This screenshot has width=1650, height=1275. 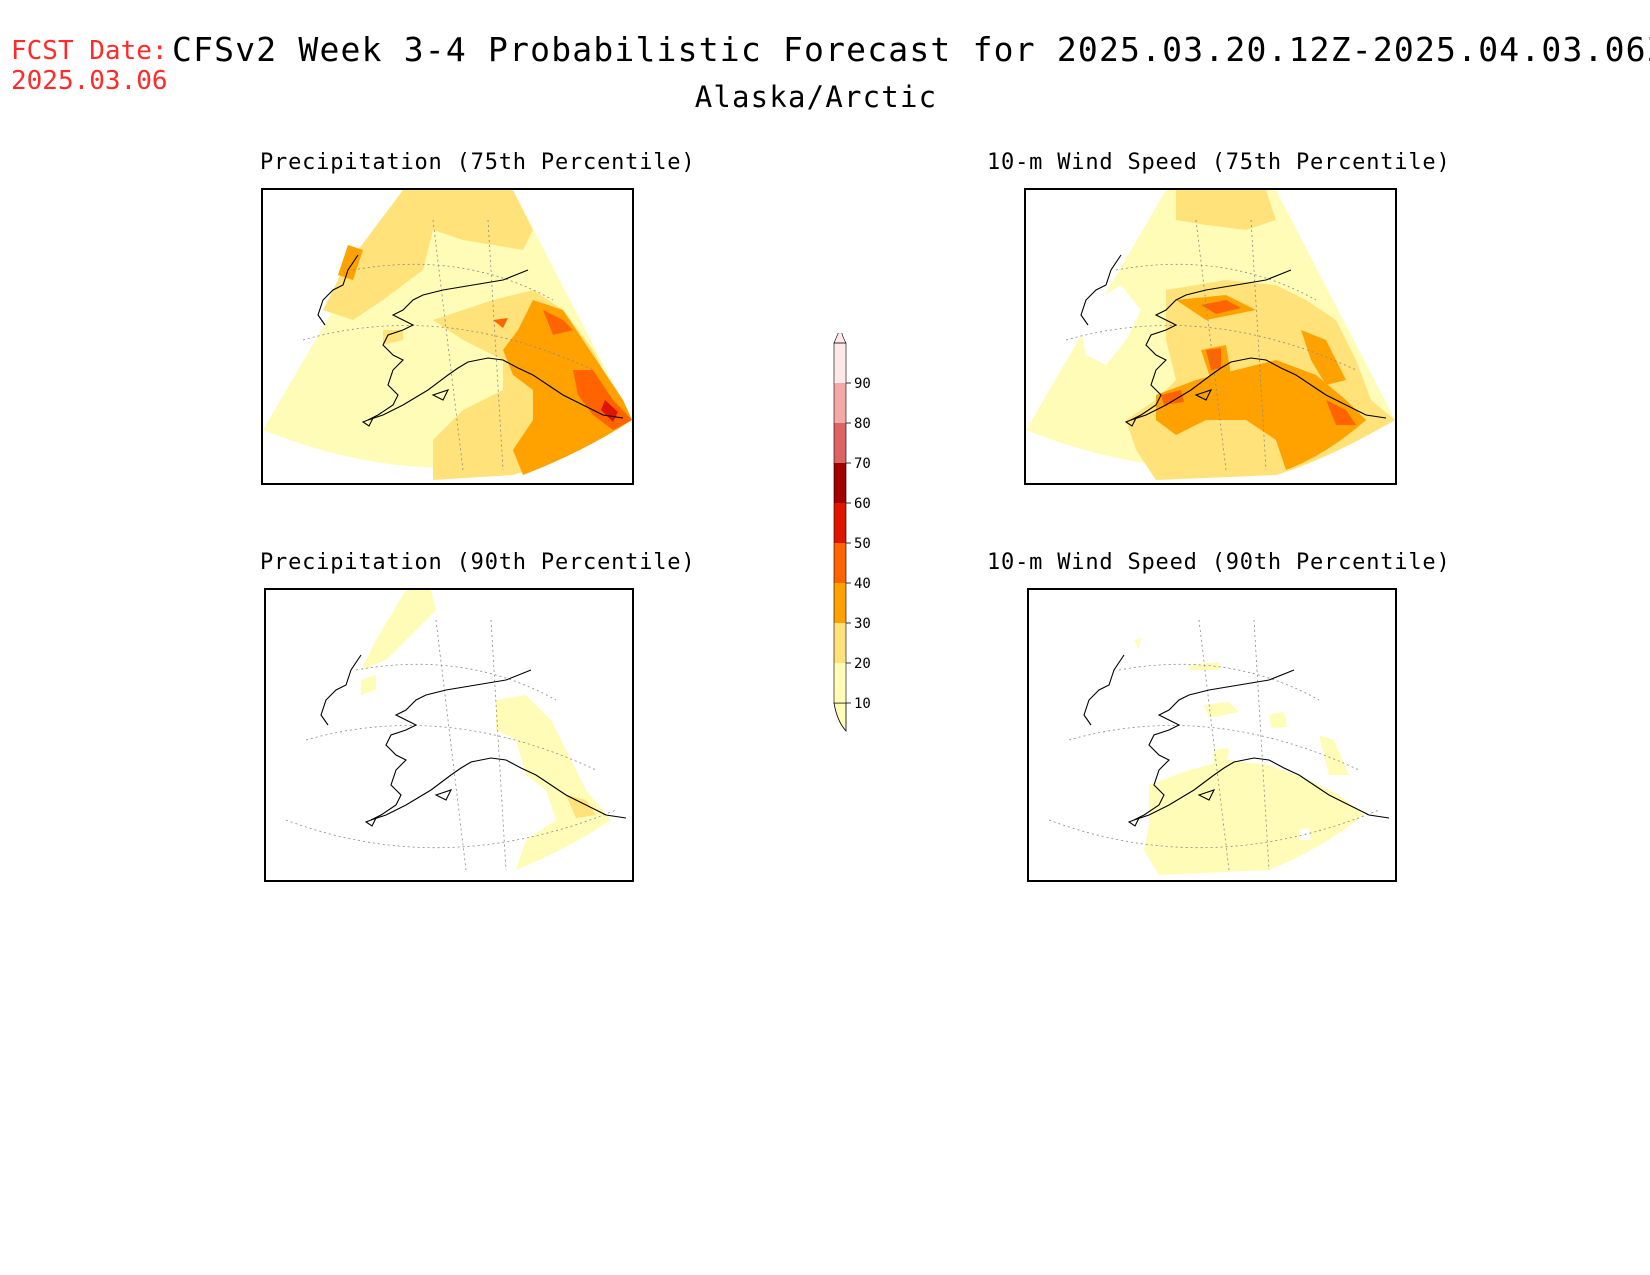 I want to click on colorbar-label-30: 30, so click(x=862, y=624).